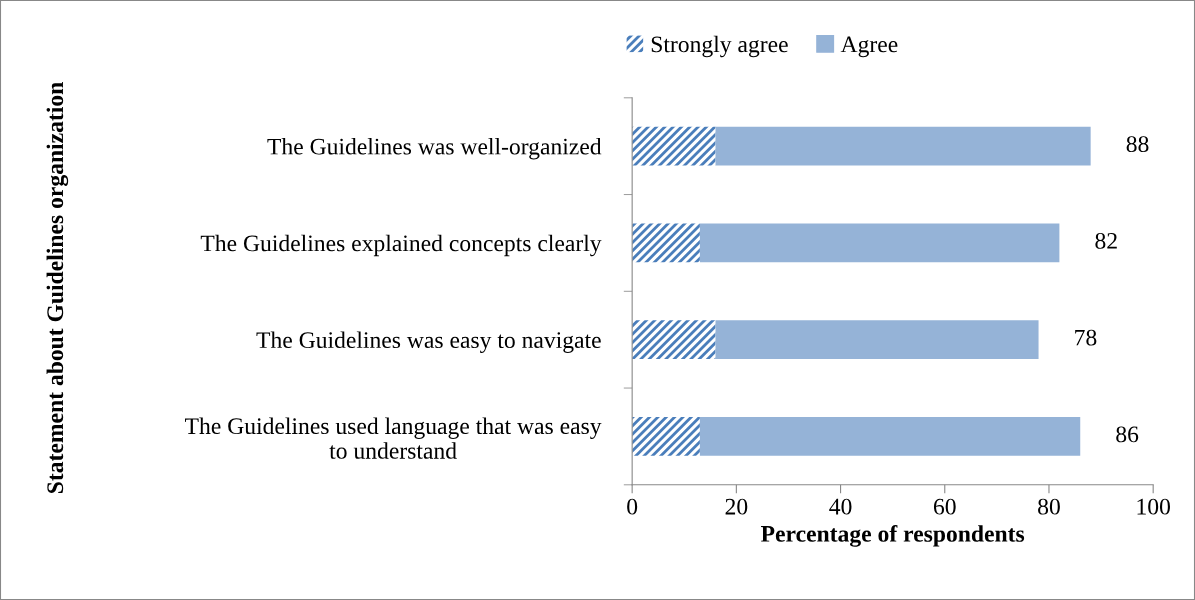  Describe the element at coordinates (401, 245) in the screenshot. I see `y-tick-label: The Guidelines explained concepts clearly` at that location.